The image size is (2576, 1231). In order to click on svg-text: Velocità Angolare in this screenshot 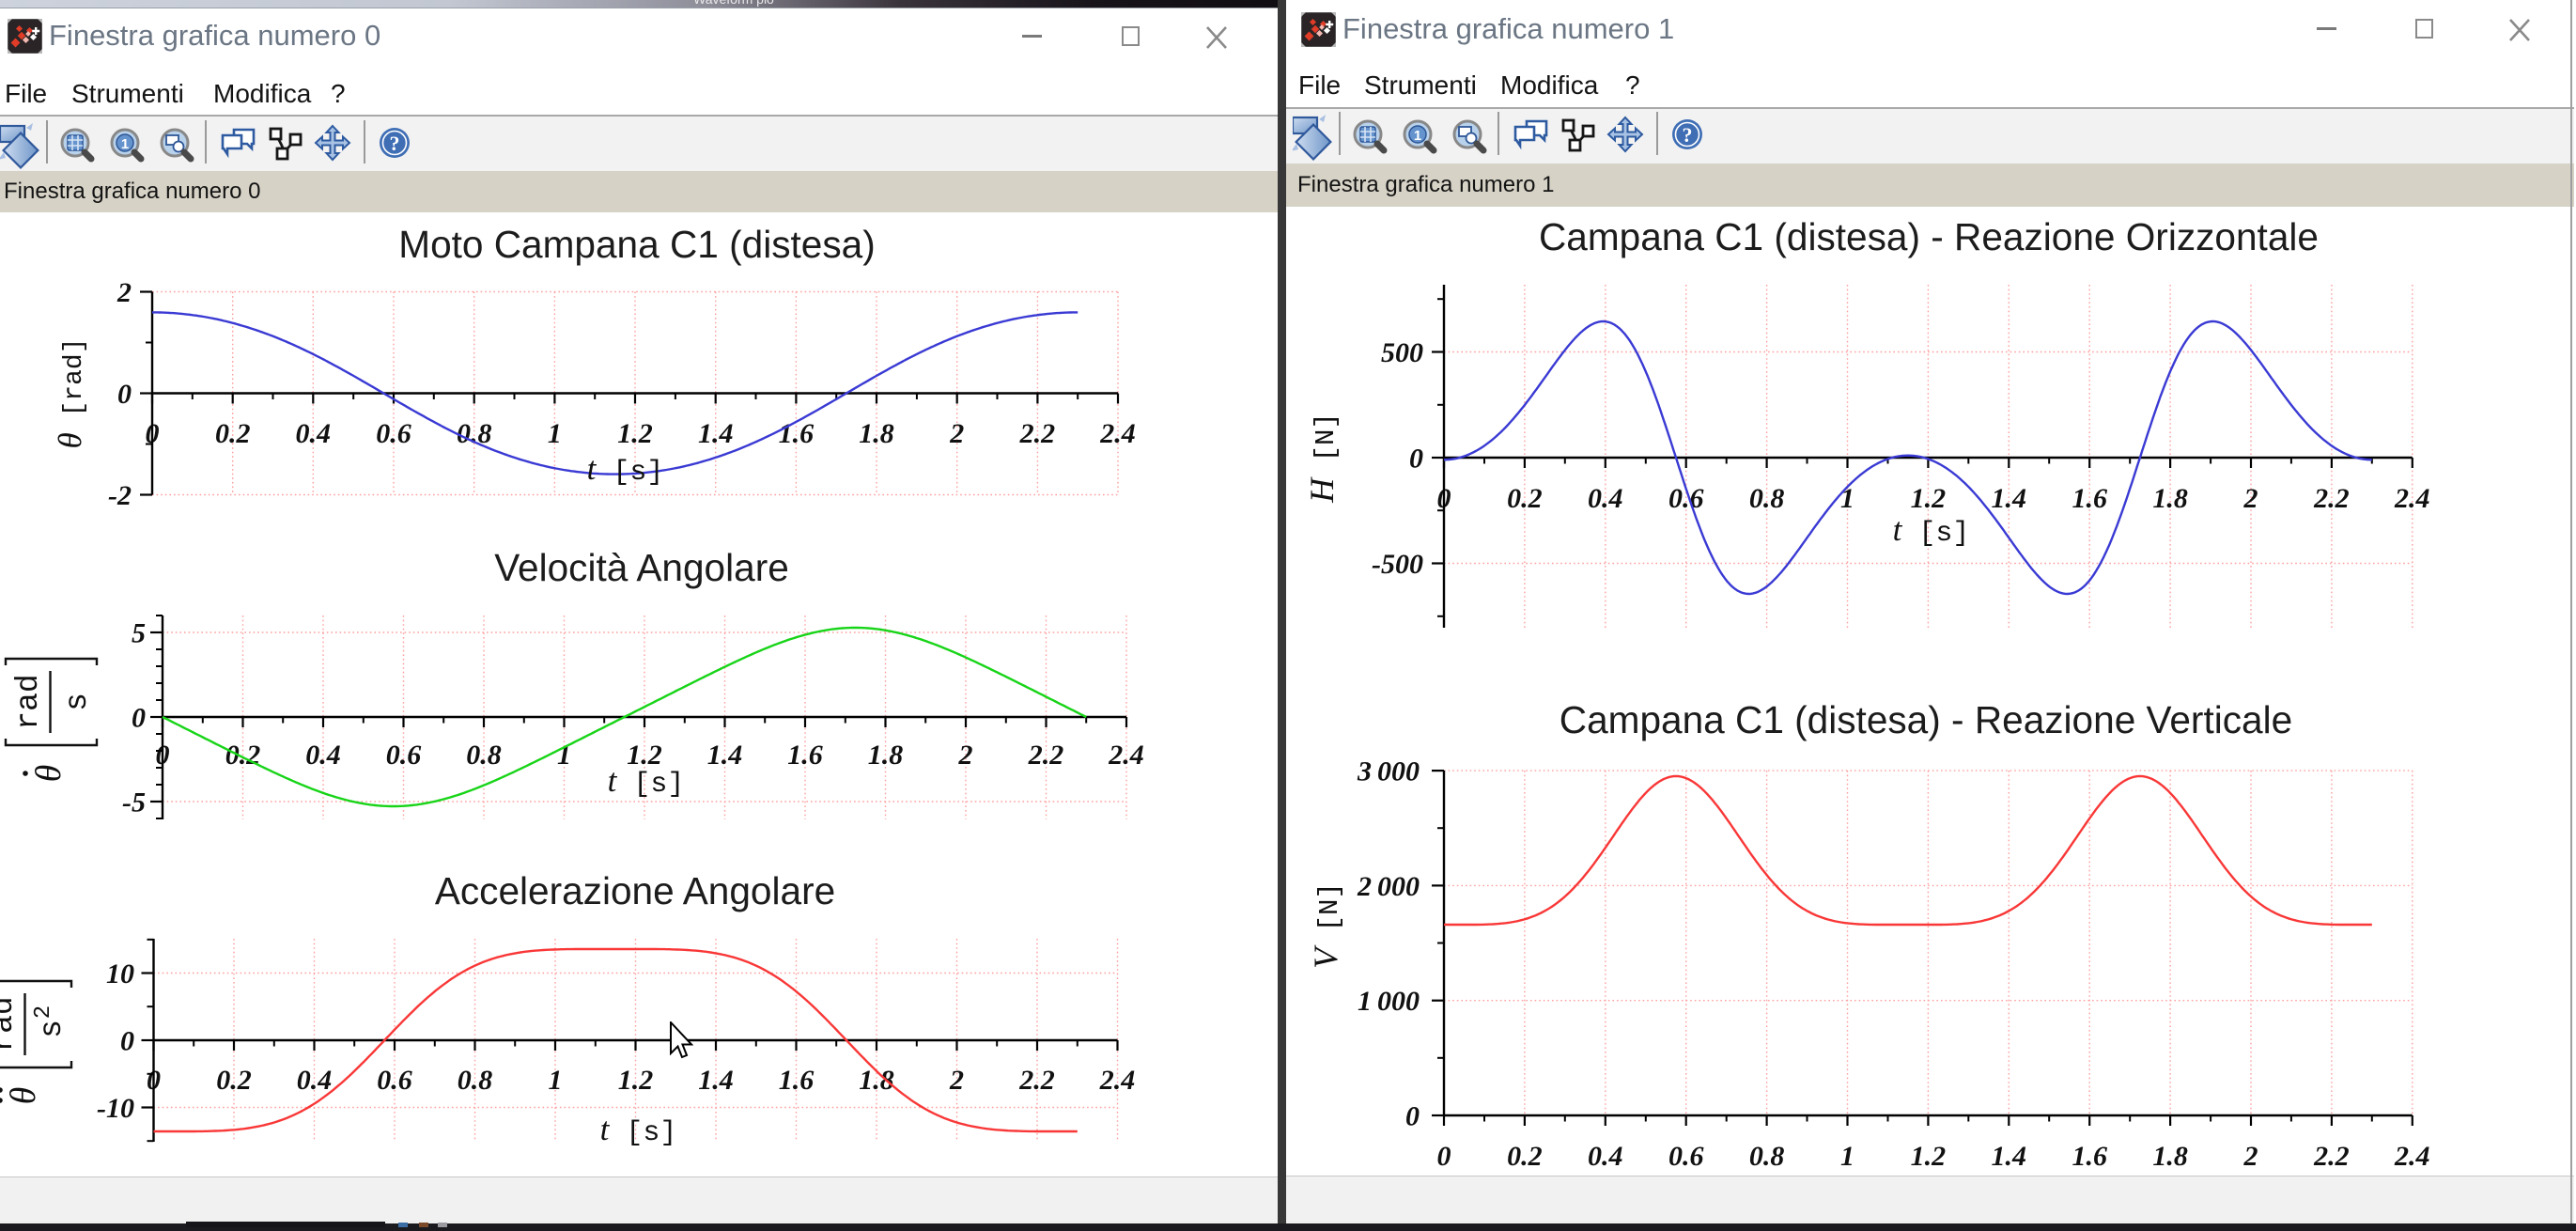, I will do `click(641, 568)`.